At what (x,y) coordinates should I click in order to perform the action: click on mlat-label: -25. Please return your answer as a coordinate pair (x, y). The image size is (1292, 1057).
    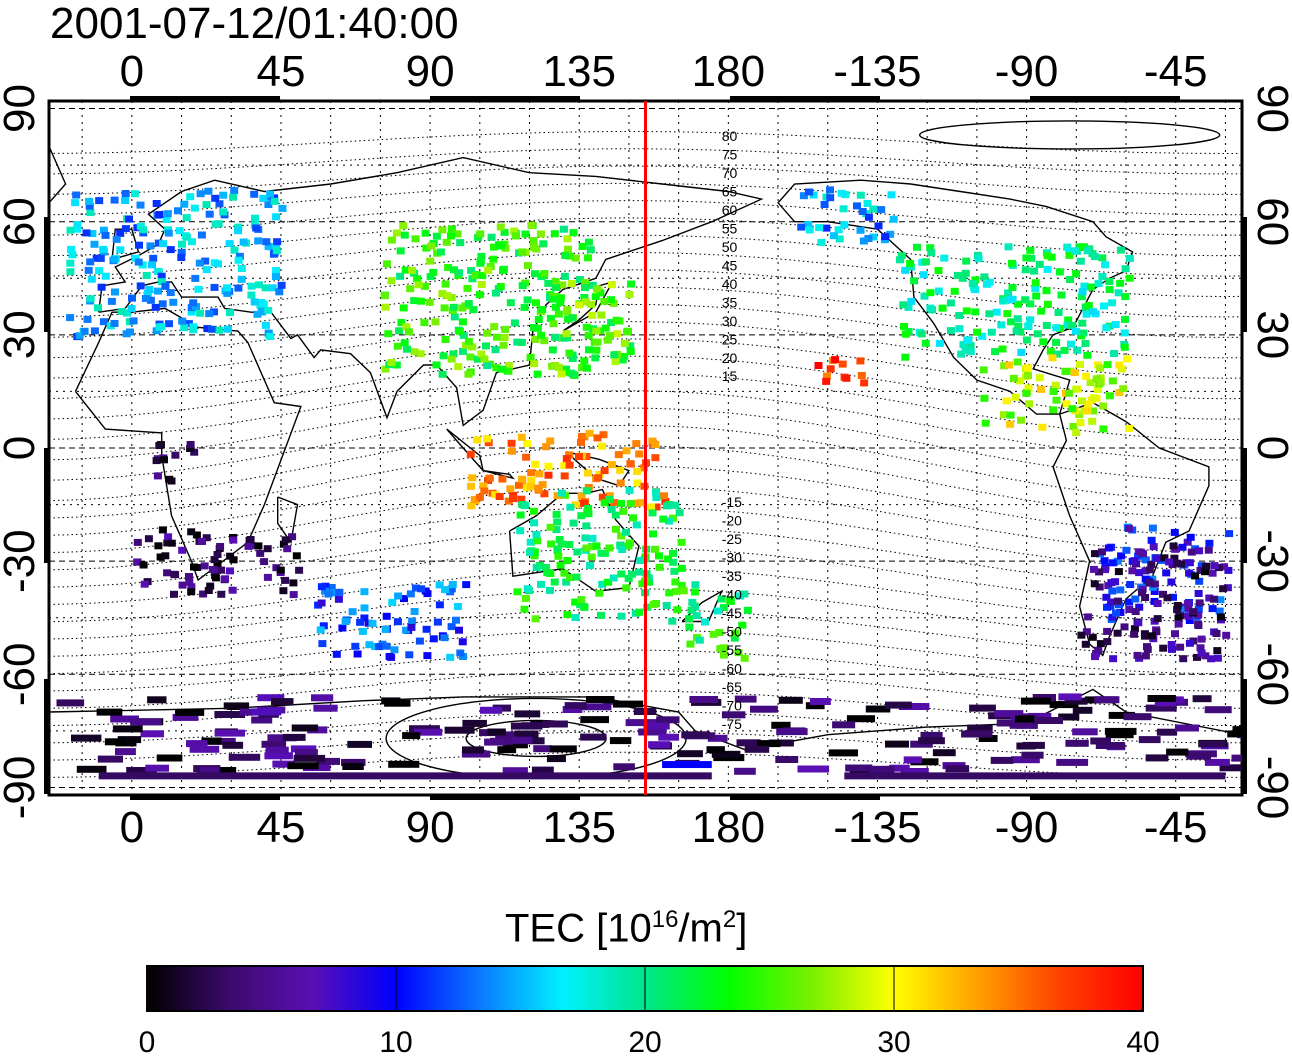
    Looking at the image, I should click on (732, 539).